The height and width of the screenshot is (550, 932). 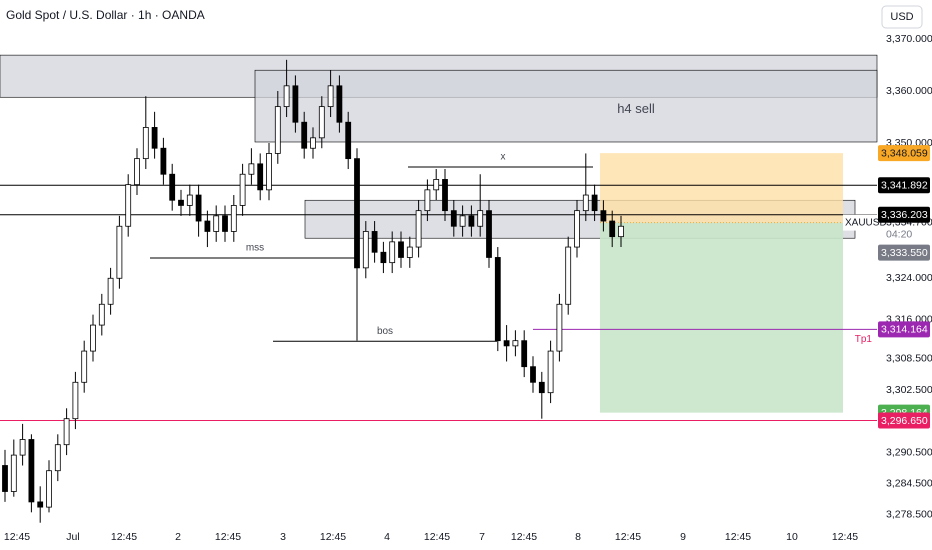 What do you see at coordinates (909, 39) in the screenshot?
I see `y-tick-label: 3,370.000` at bounding box center [909, 39].